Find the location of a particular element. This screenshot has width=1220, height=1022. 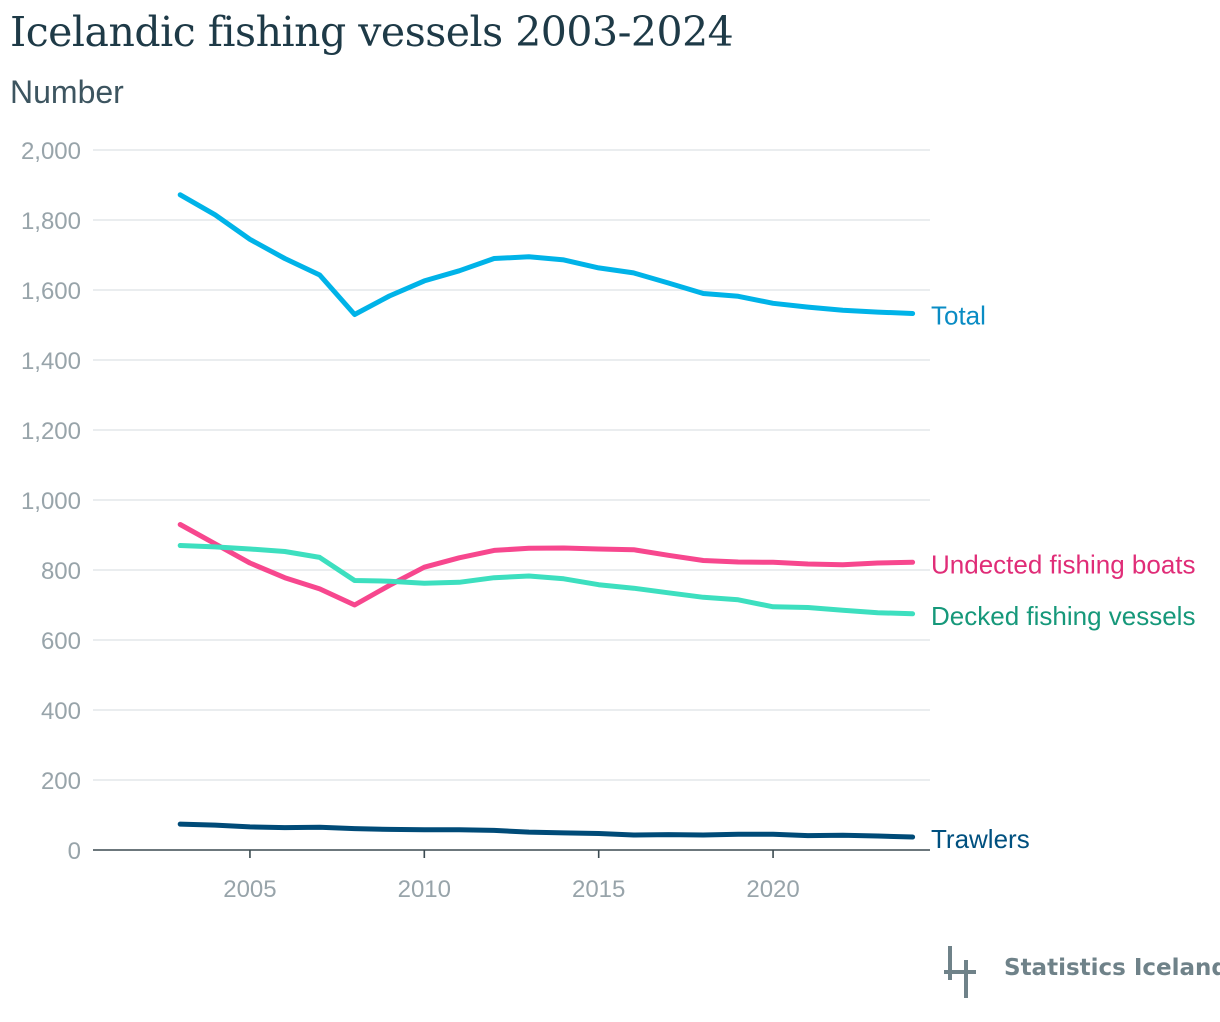

y-tick-label: 600 is located at coordinates (61, 641).